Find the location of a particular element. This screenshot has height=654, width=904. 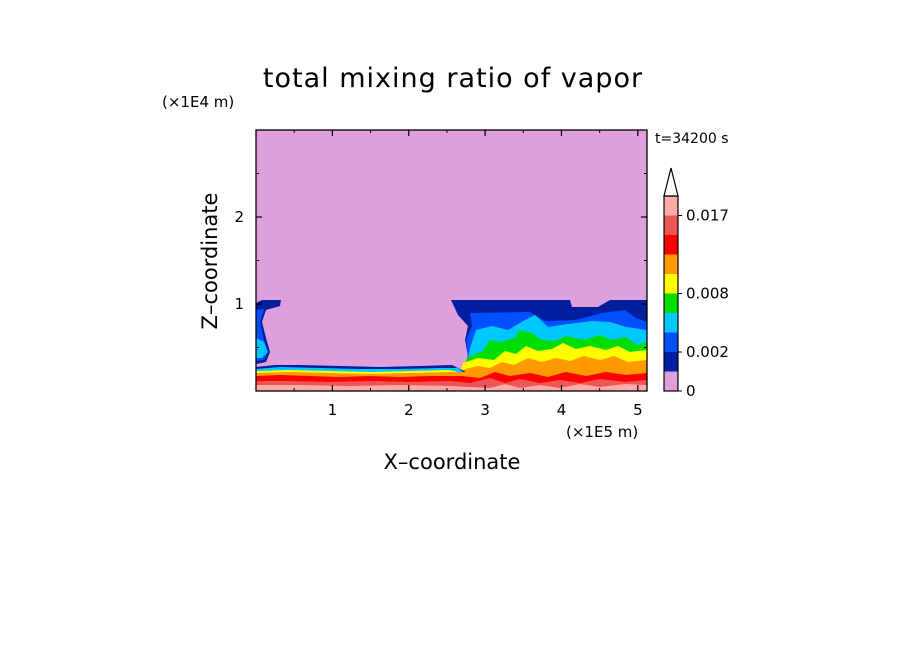

y-axis-label: Z–coordinate is located at coordinates (210, 261).